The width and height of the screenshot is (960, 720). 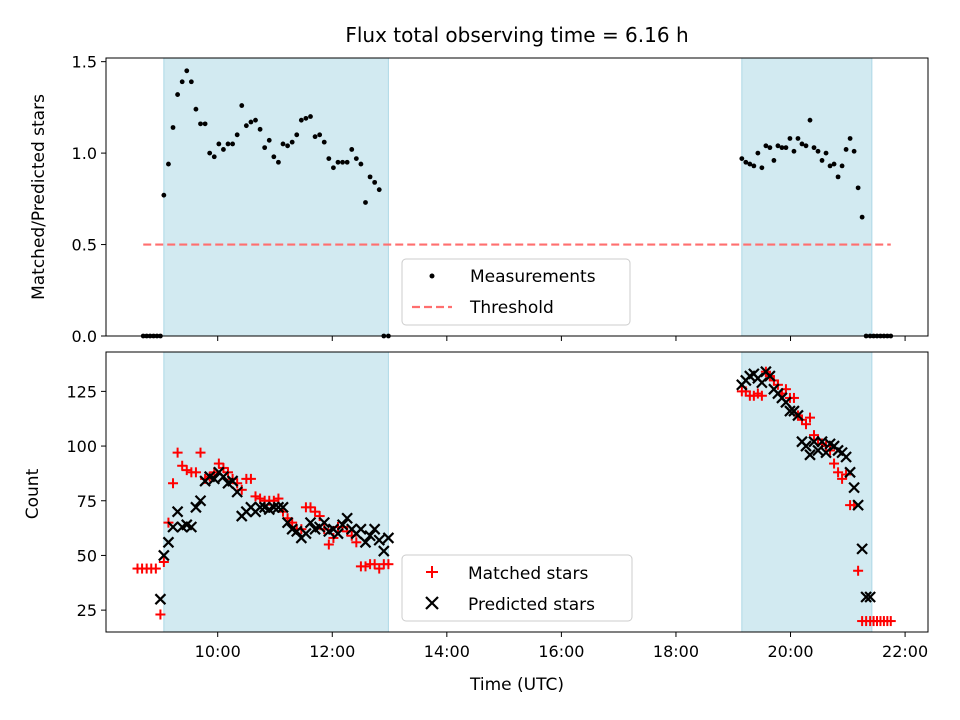 What do you see at coordinates (561, 338) in the screenshot?
I see `top-x-ticks` at bounding box center [561, 338].